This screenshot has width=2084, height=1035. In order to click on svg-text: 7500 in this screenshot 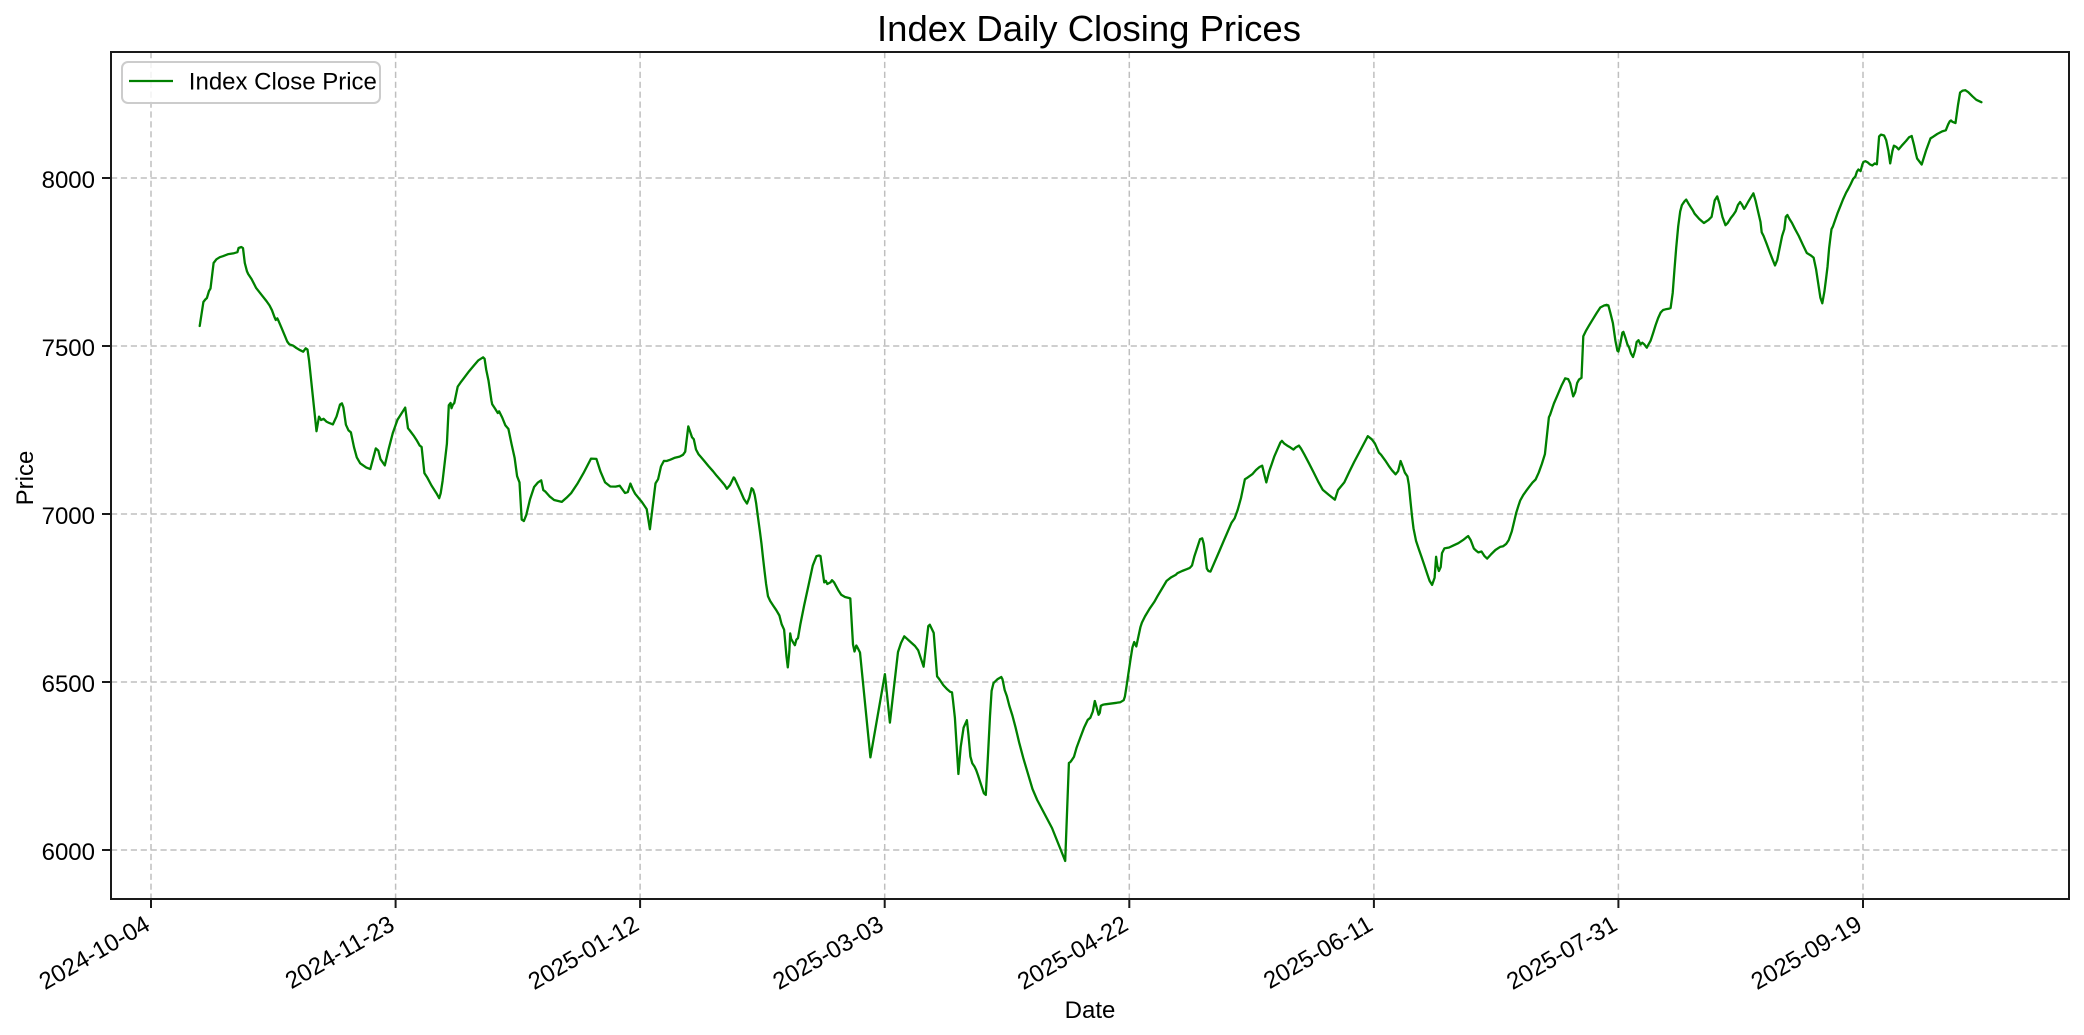, I will do `click(68, 348)`.